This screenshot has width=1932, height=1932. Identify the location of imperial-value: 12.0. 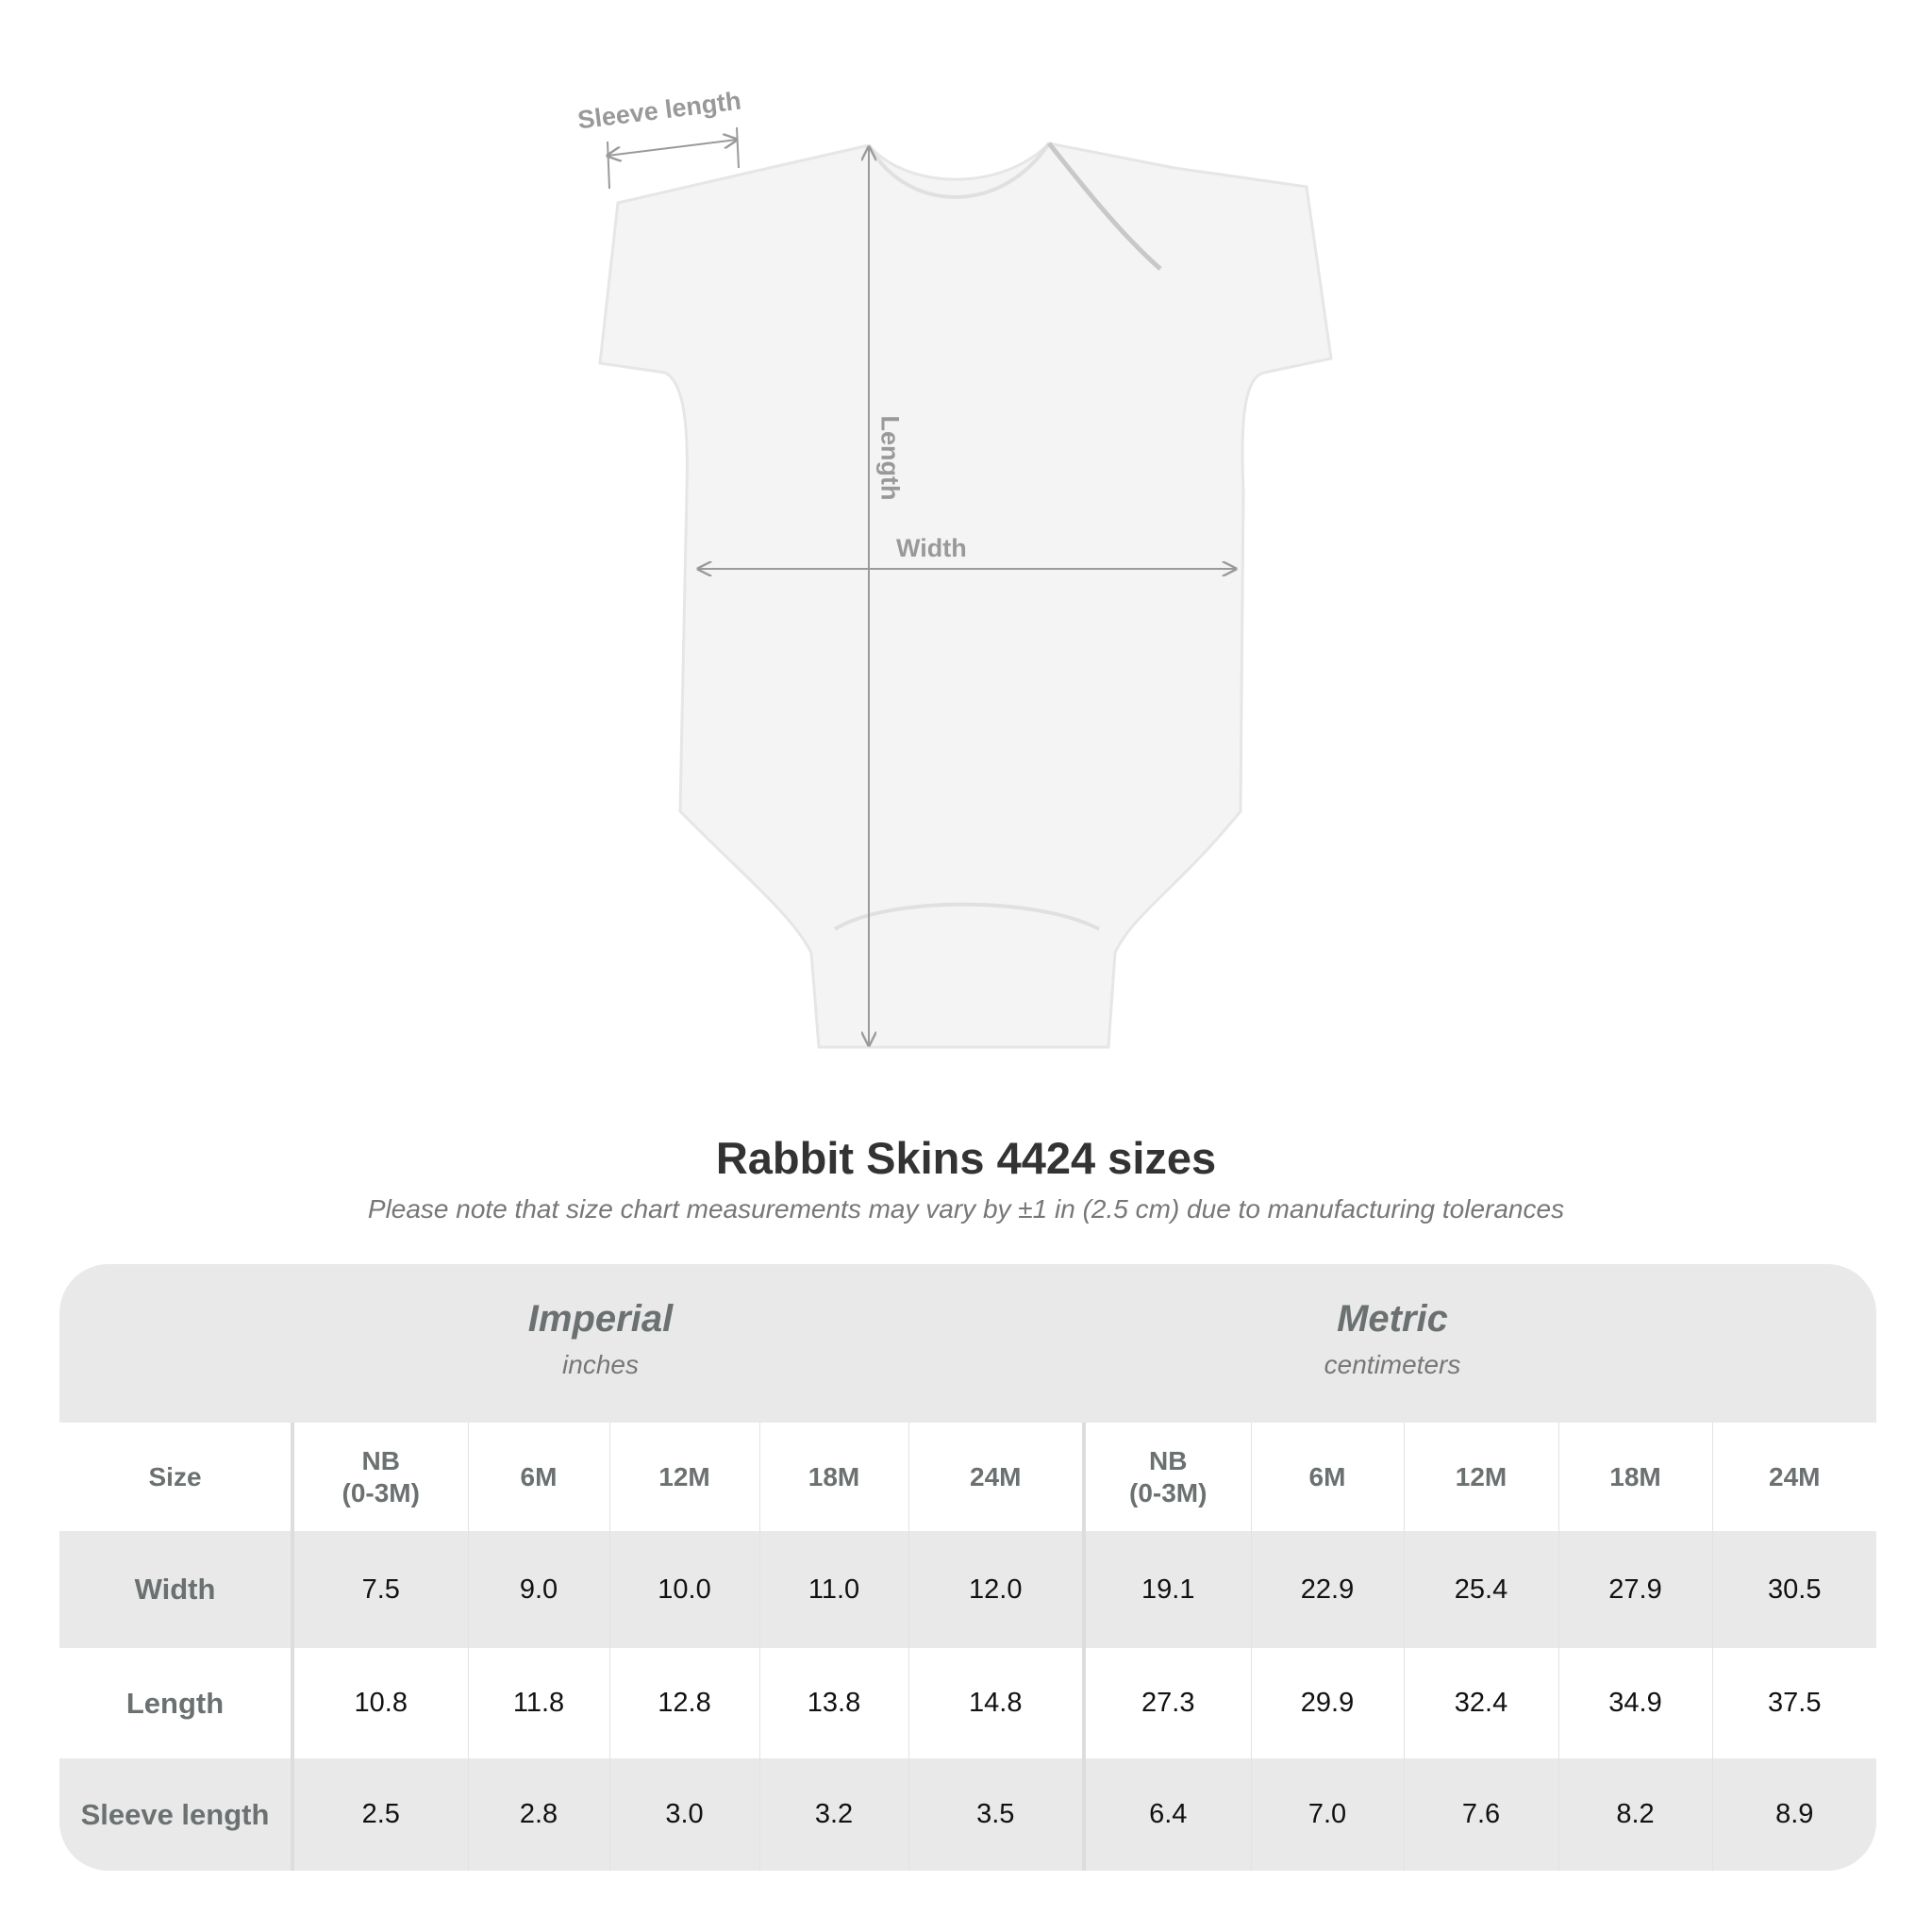
(996, 1589).